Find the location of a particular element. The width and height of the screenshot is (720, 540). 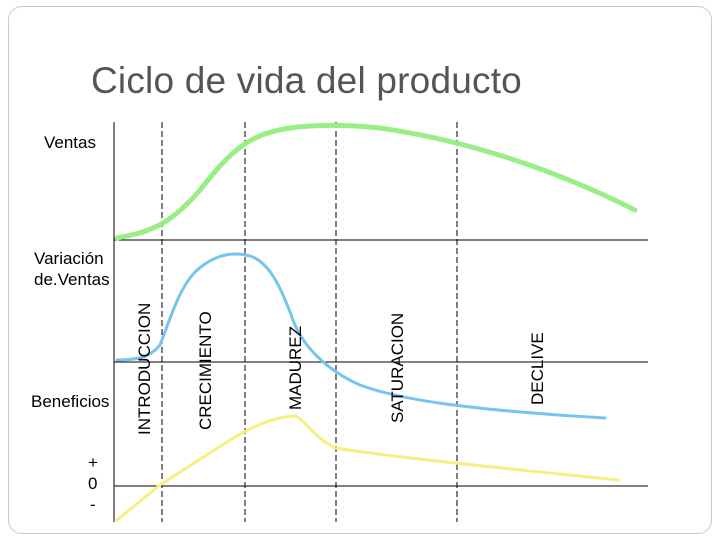

profit-minus-label: - is located at coordinates (93, 504).